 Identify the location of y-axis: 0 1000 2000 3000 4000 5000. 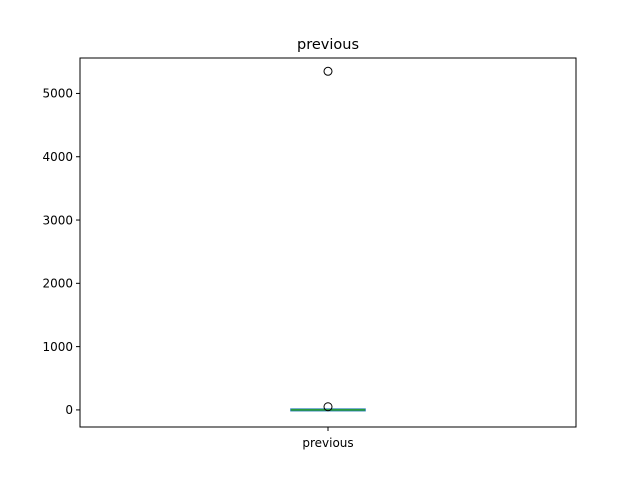
(61, 252).